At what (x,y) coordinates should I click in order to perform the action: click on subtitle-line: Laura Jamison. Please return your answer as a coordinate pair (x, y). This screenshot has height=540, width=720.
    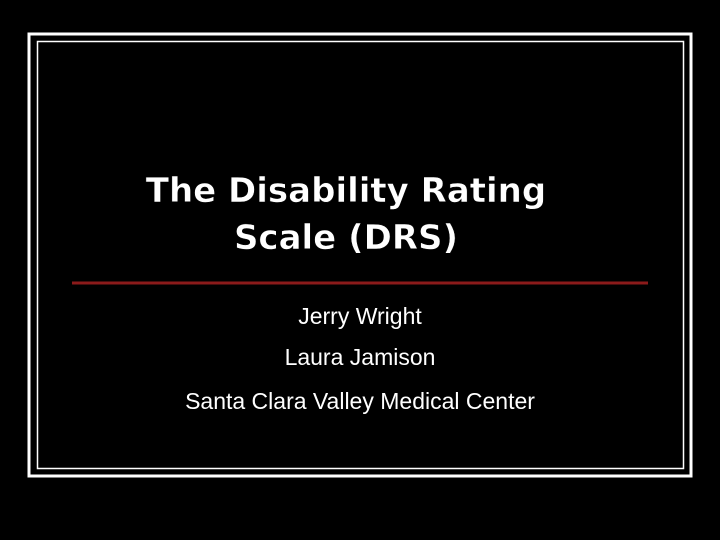
    Looking at the image, I should click on (360, 357).